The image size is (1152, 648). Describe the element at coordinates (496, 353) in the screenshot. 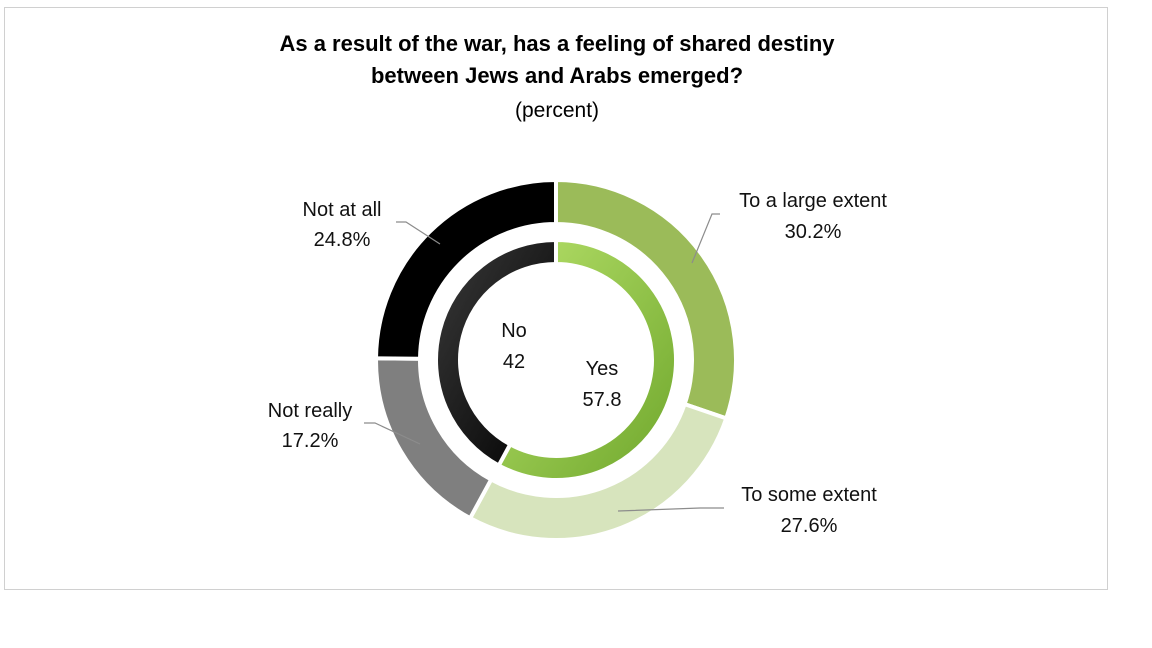

I see `slice-no` at that location.